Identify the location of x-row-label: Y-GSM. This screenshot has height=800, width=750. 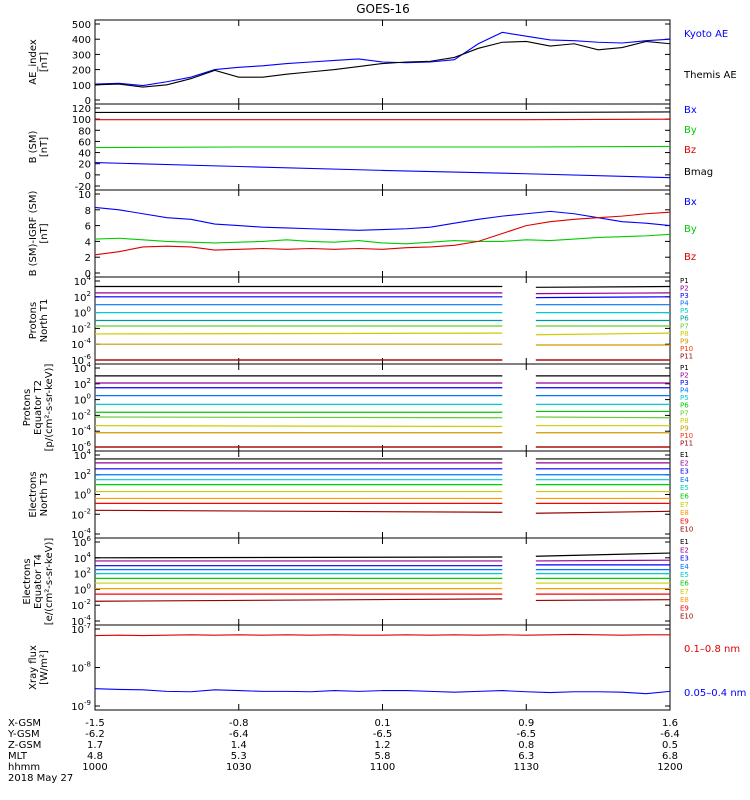
(23, 734).